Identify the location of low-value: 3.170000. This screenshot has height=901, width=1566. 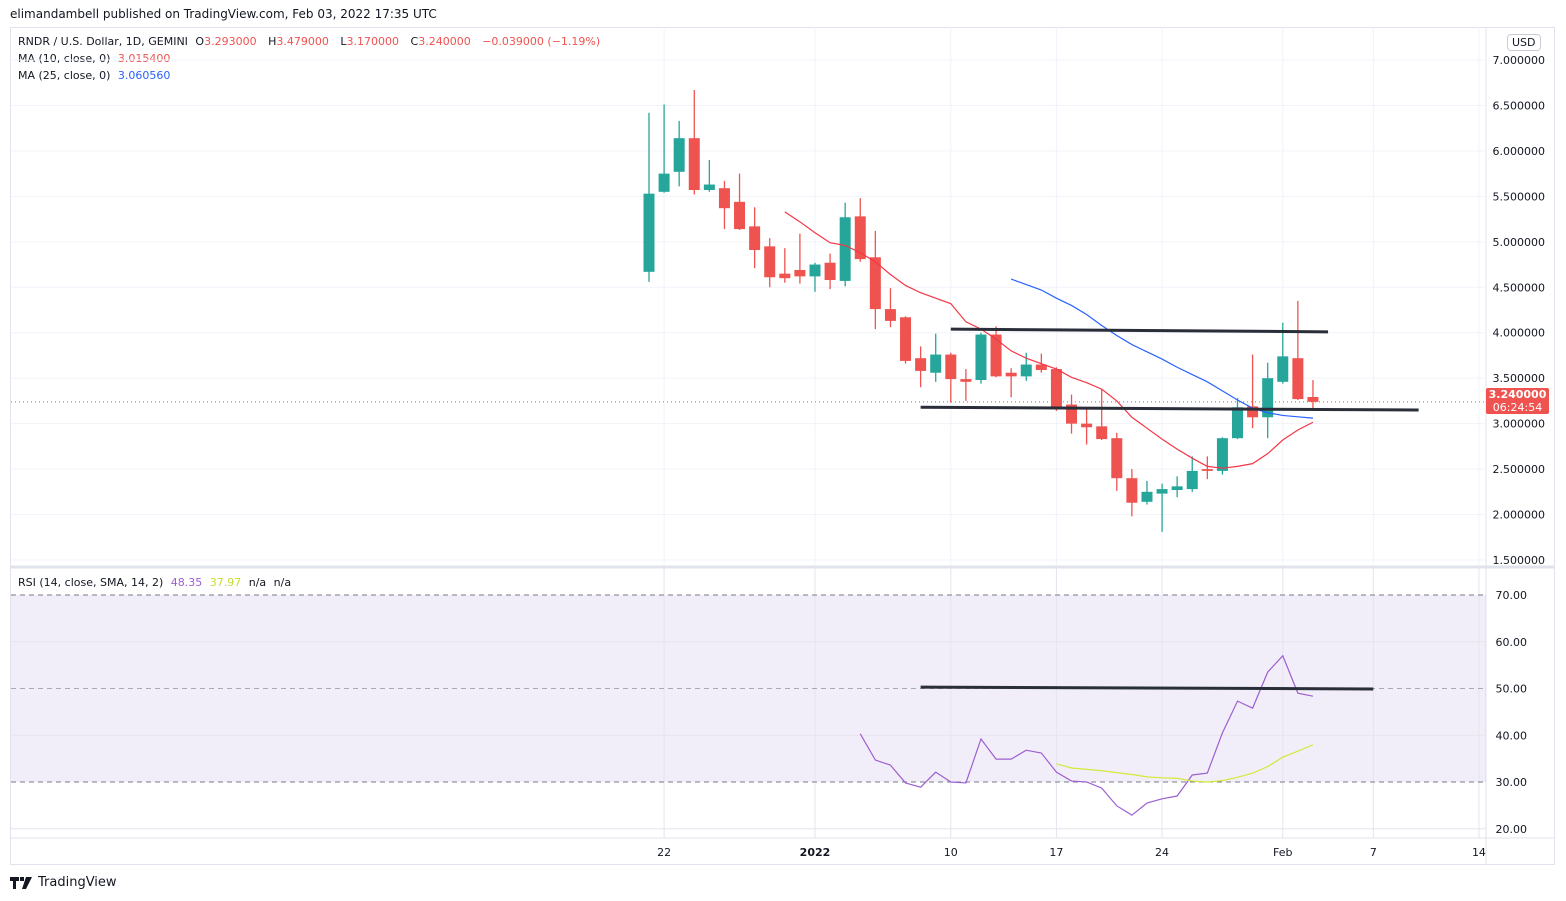
(373, 41).